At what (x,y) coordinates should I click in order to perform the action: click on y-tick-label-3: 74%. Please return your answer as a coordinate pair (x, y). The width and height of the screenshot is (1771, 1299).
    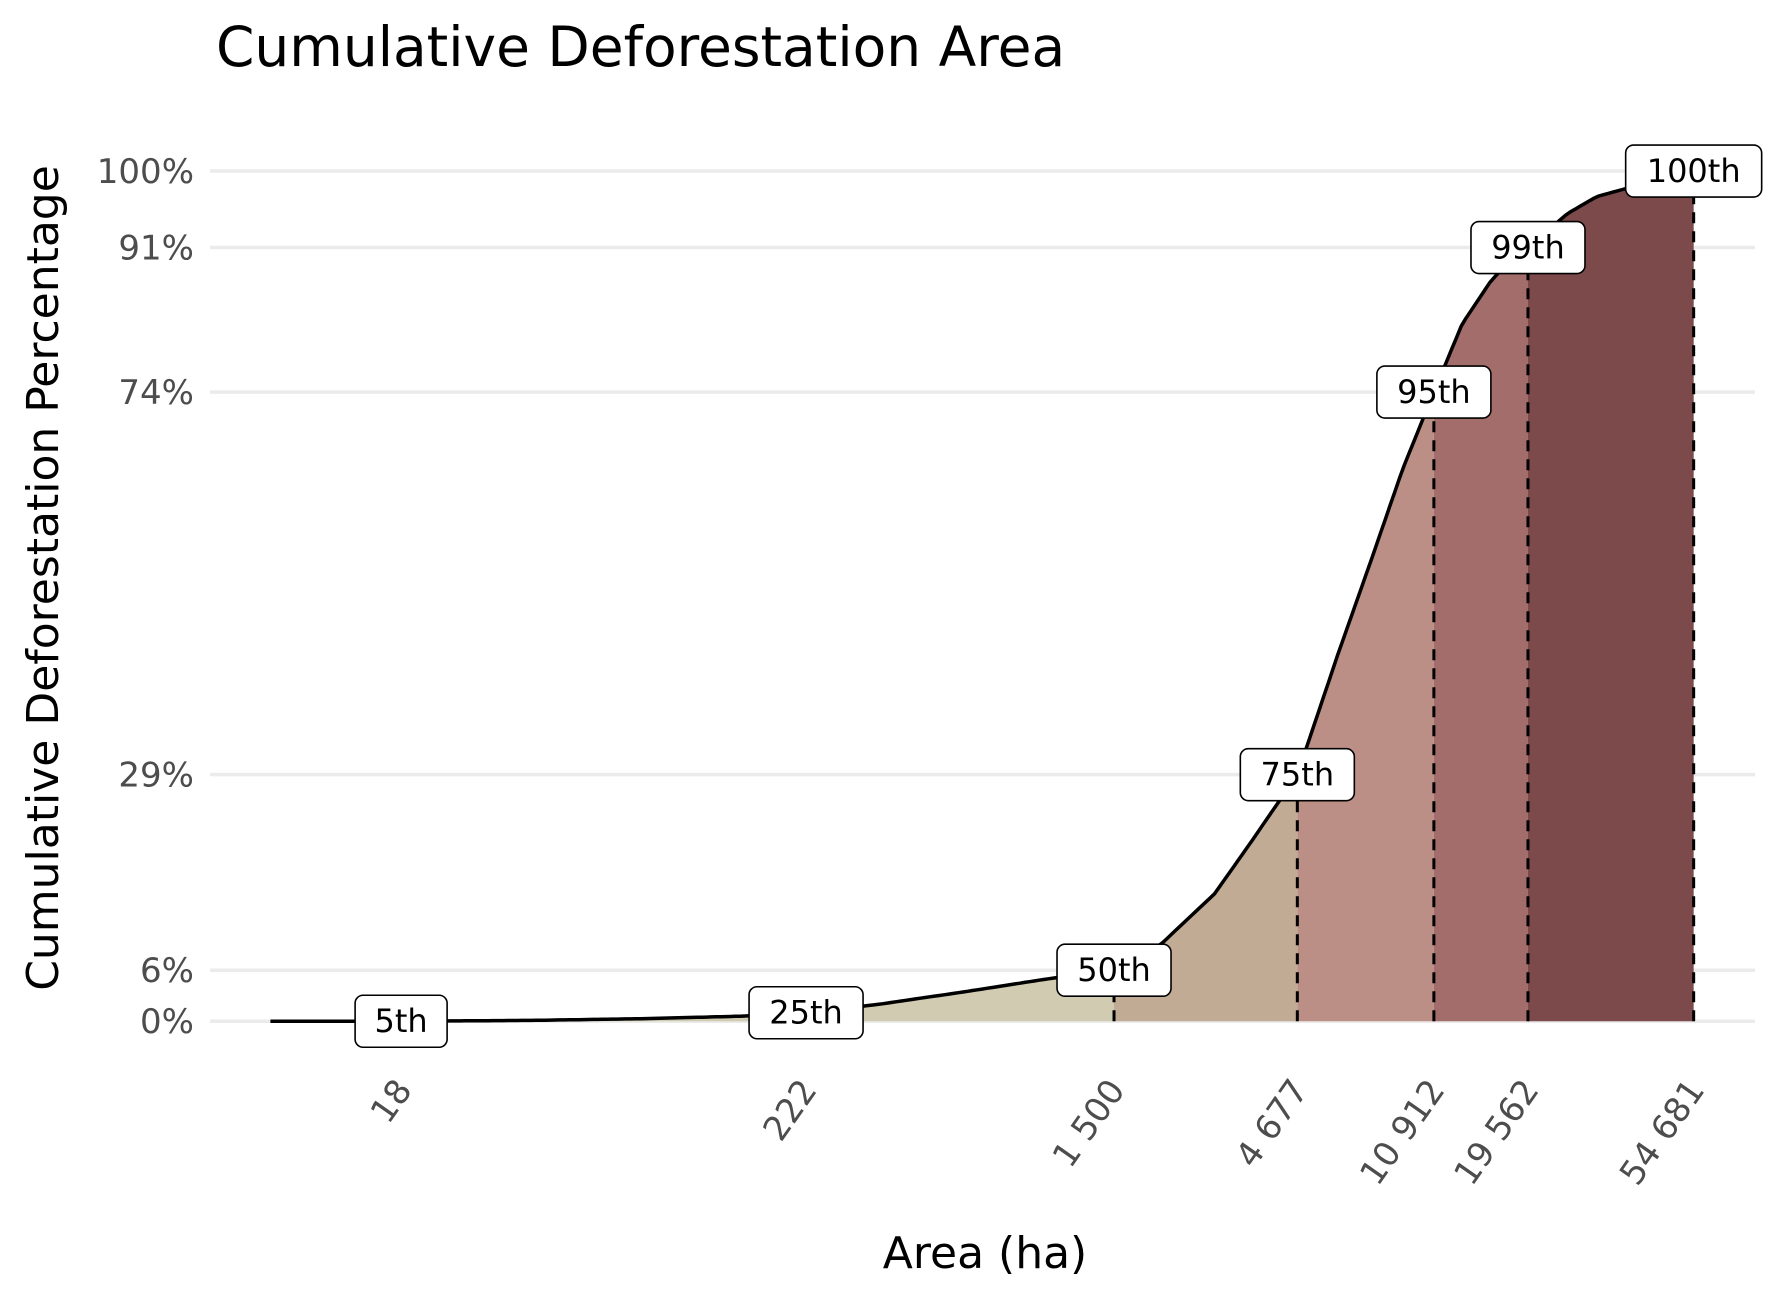
    Looking at the image, I should click on (156, 393).